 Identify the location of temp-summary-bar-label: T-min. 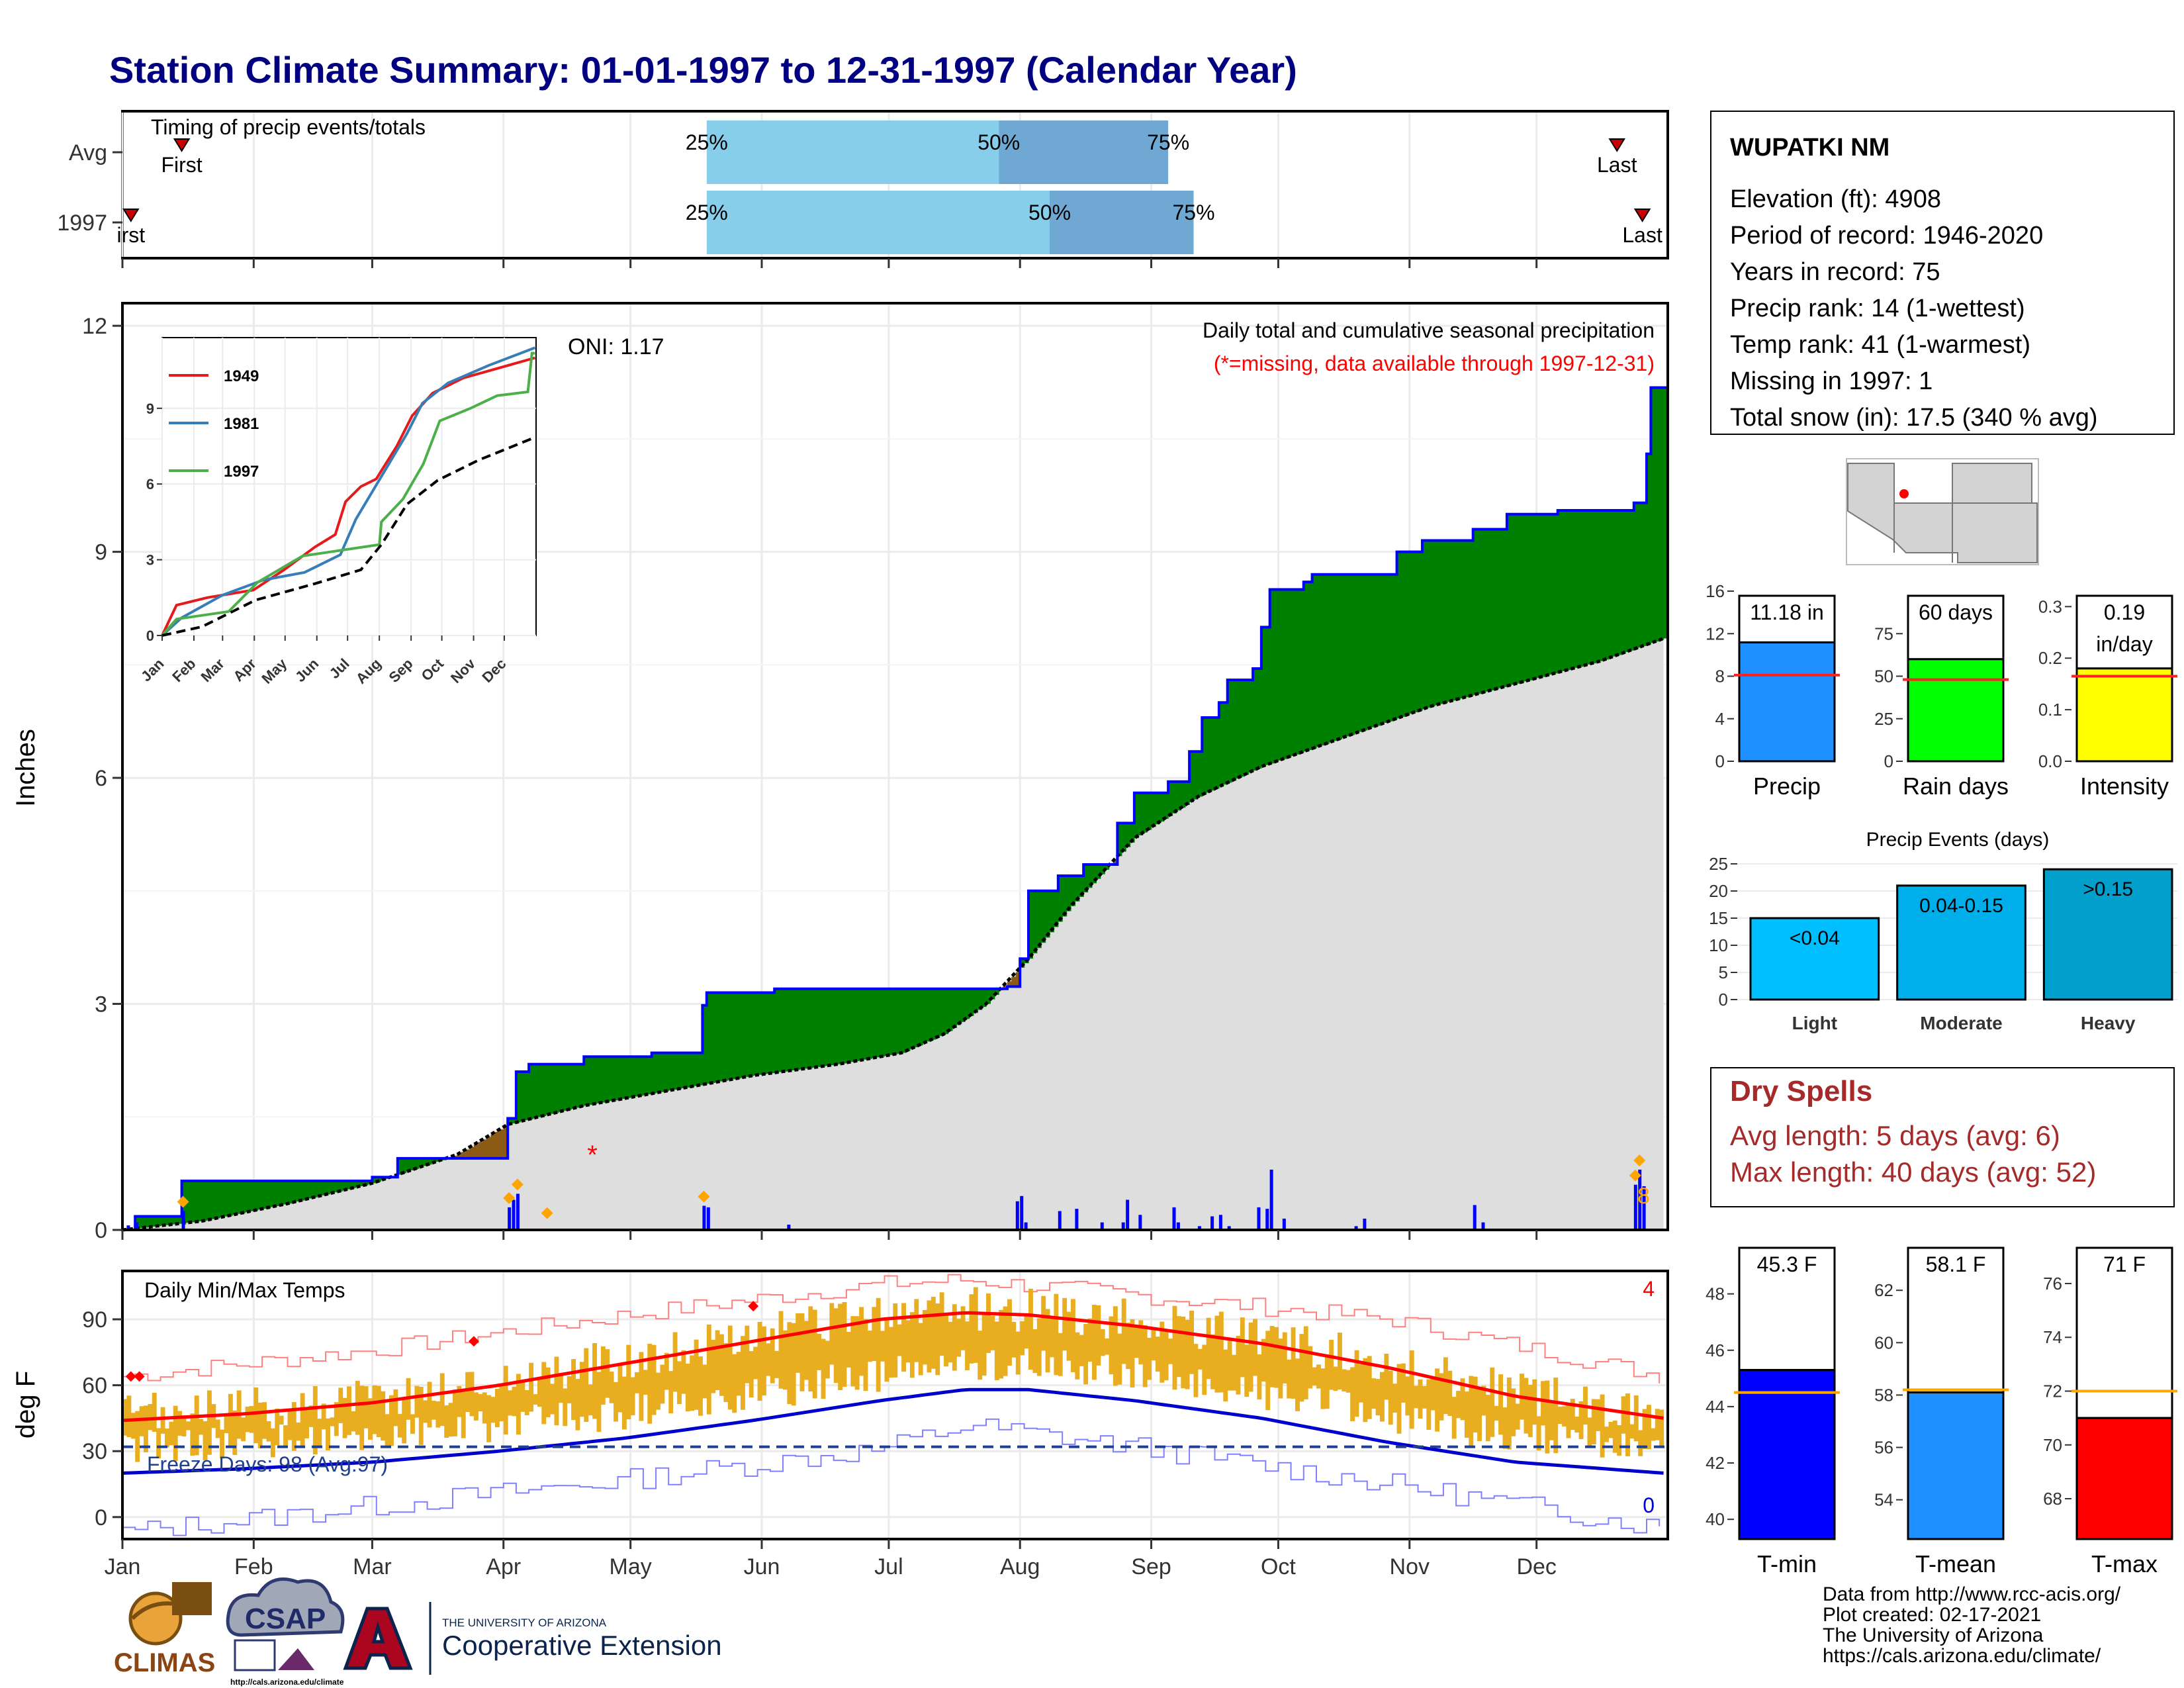
(1787, 1563).